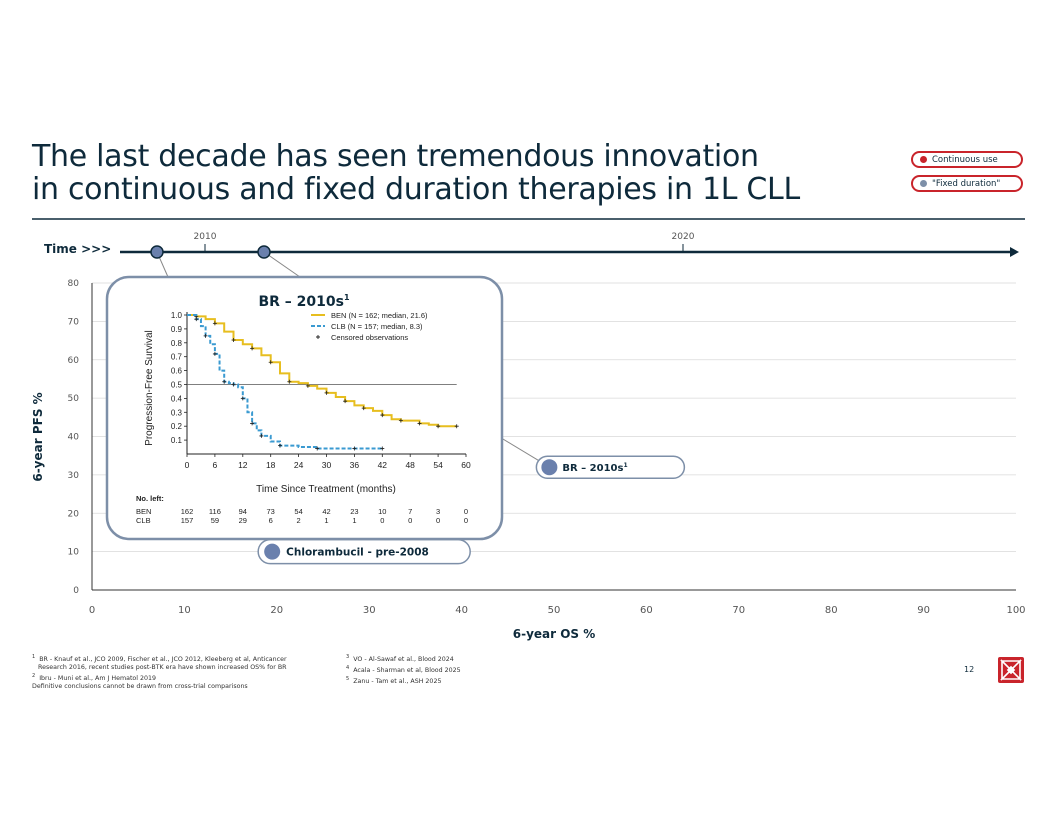  Describe the element at coordinates (74, 399) in the screenshot. I see `scatter-y-tick-label: 50` at that location.